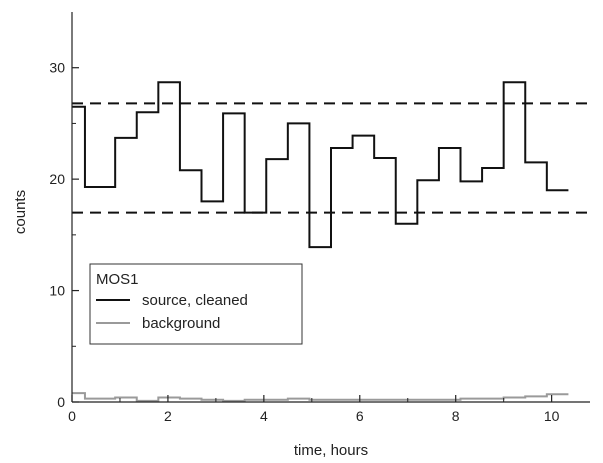  I want to click on x-tick-label-10: 10, so click(552, 416).